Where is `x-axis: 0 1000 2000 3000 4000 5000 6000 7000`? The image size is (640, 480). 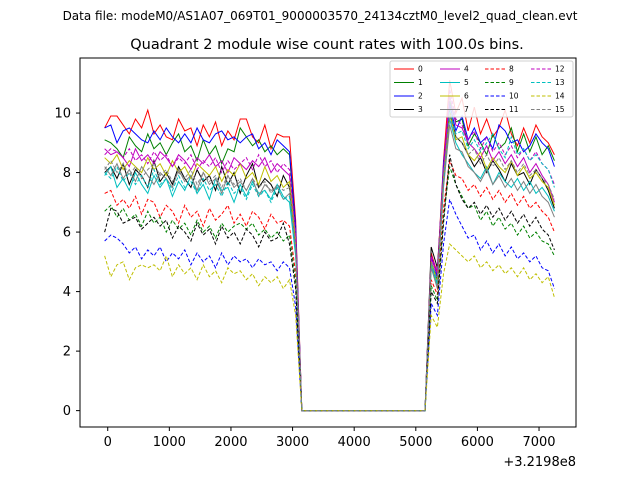
x-axis: 0 1000 2000 3000 4000 5000 6000 7000 is located at coordinates (330, 438).